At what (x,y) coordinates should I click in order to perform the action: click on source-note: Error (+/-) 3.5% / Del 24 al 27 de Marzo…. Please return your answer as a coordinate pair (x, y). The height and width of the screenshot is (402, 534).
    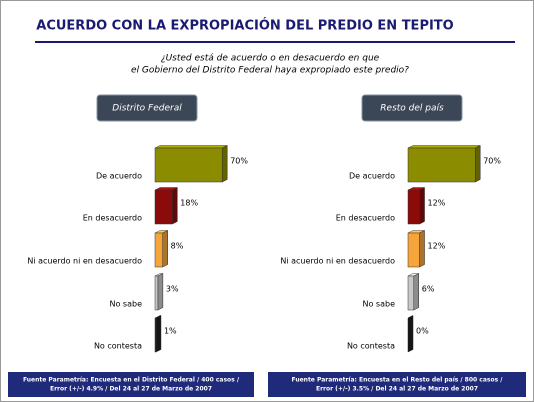
    Looking at the image, I should click on (397, 389).